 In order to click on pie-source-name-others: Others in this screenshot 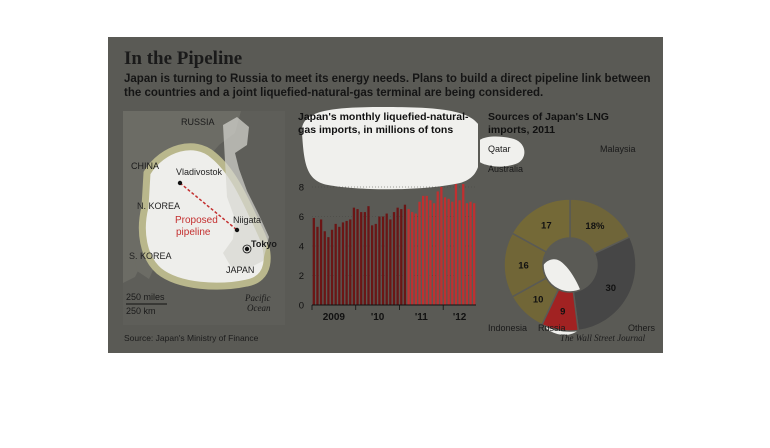, I will do `click(642, 328)`.